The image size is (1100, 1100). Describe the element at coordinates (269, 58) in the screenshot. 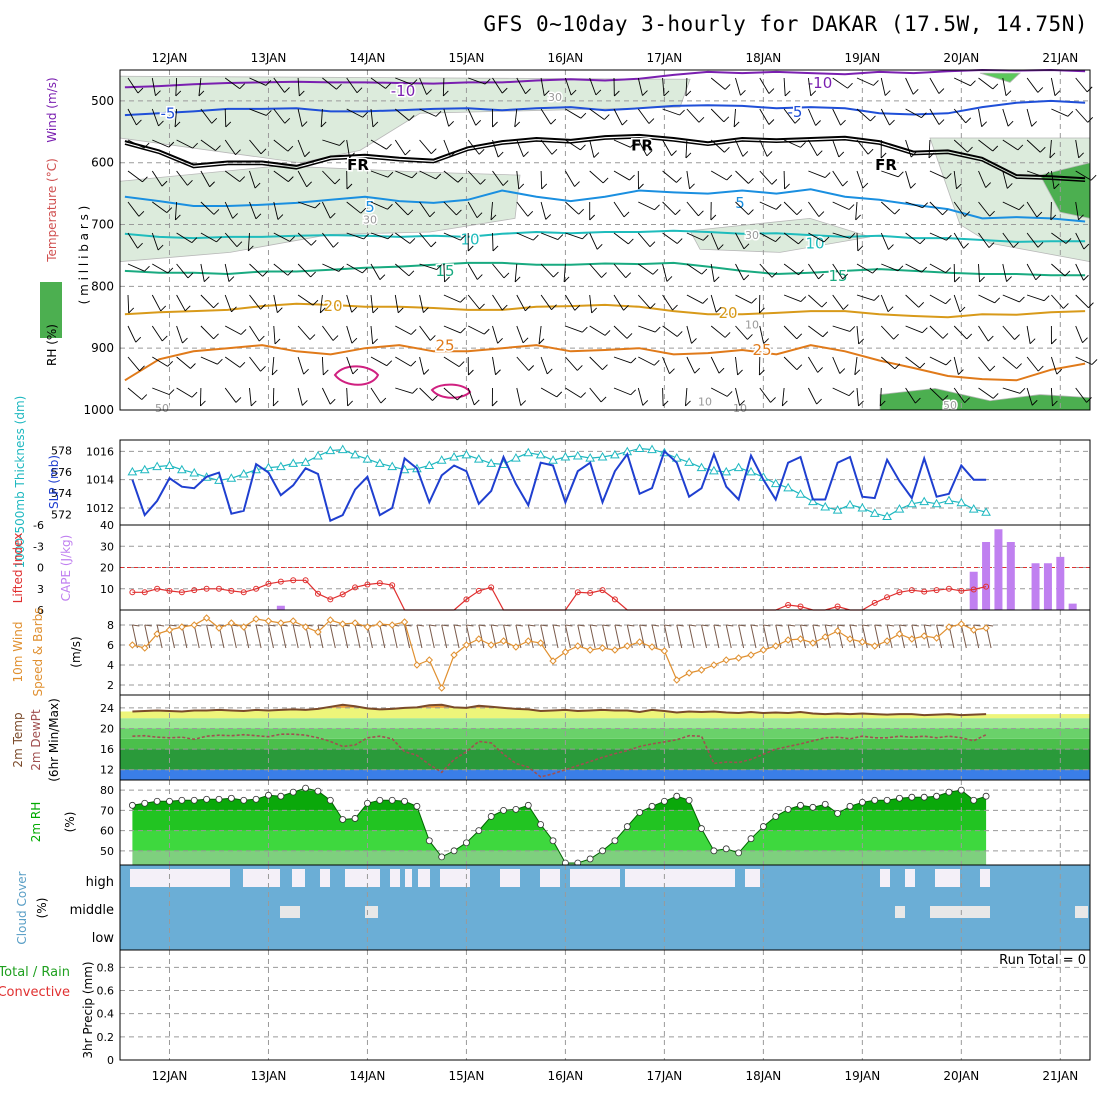

I see `top-date-label: 13JAN` at that location.